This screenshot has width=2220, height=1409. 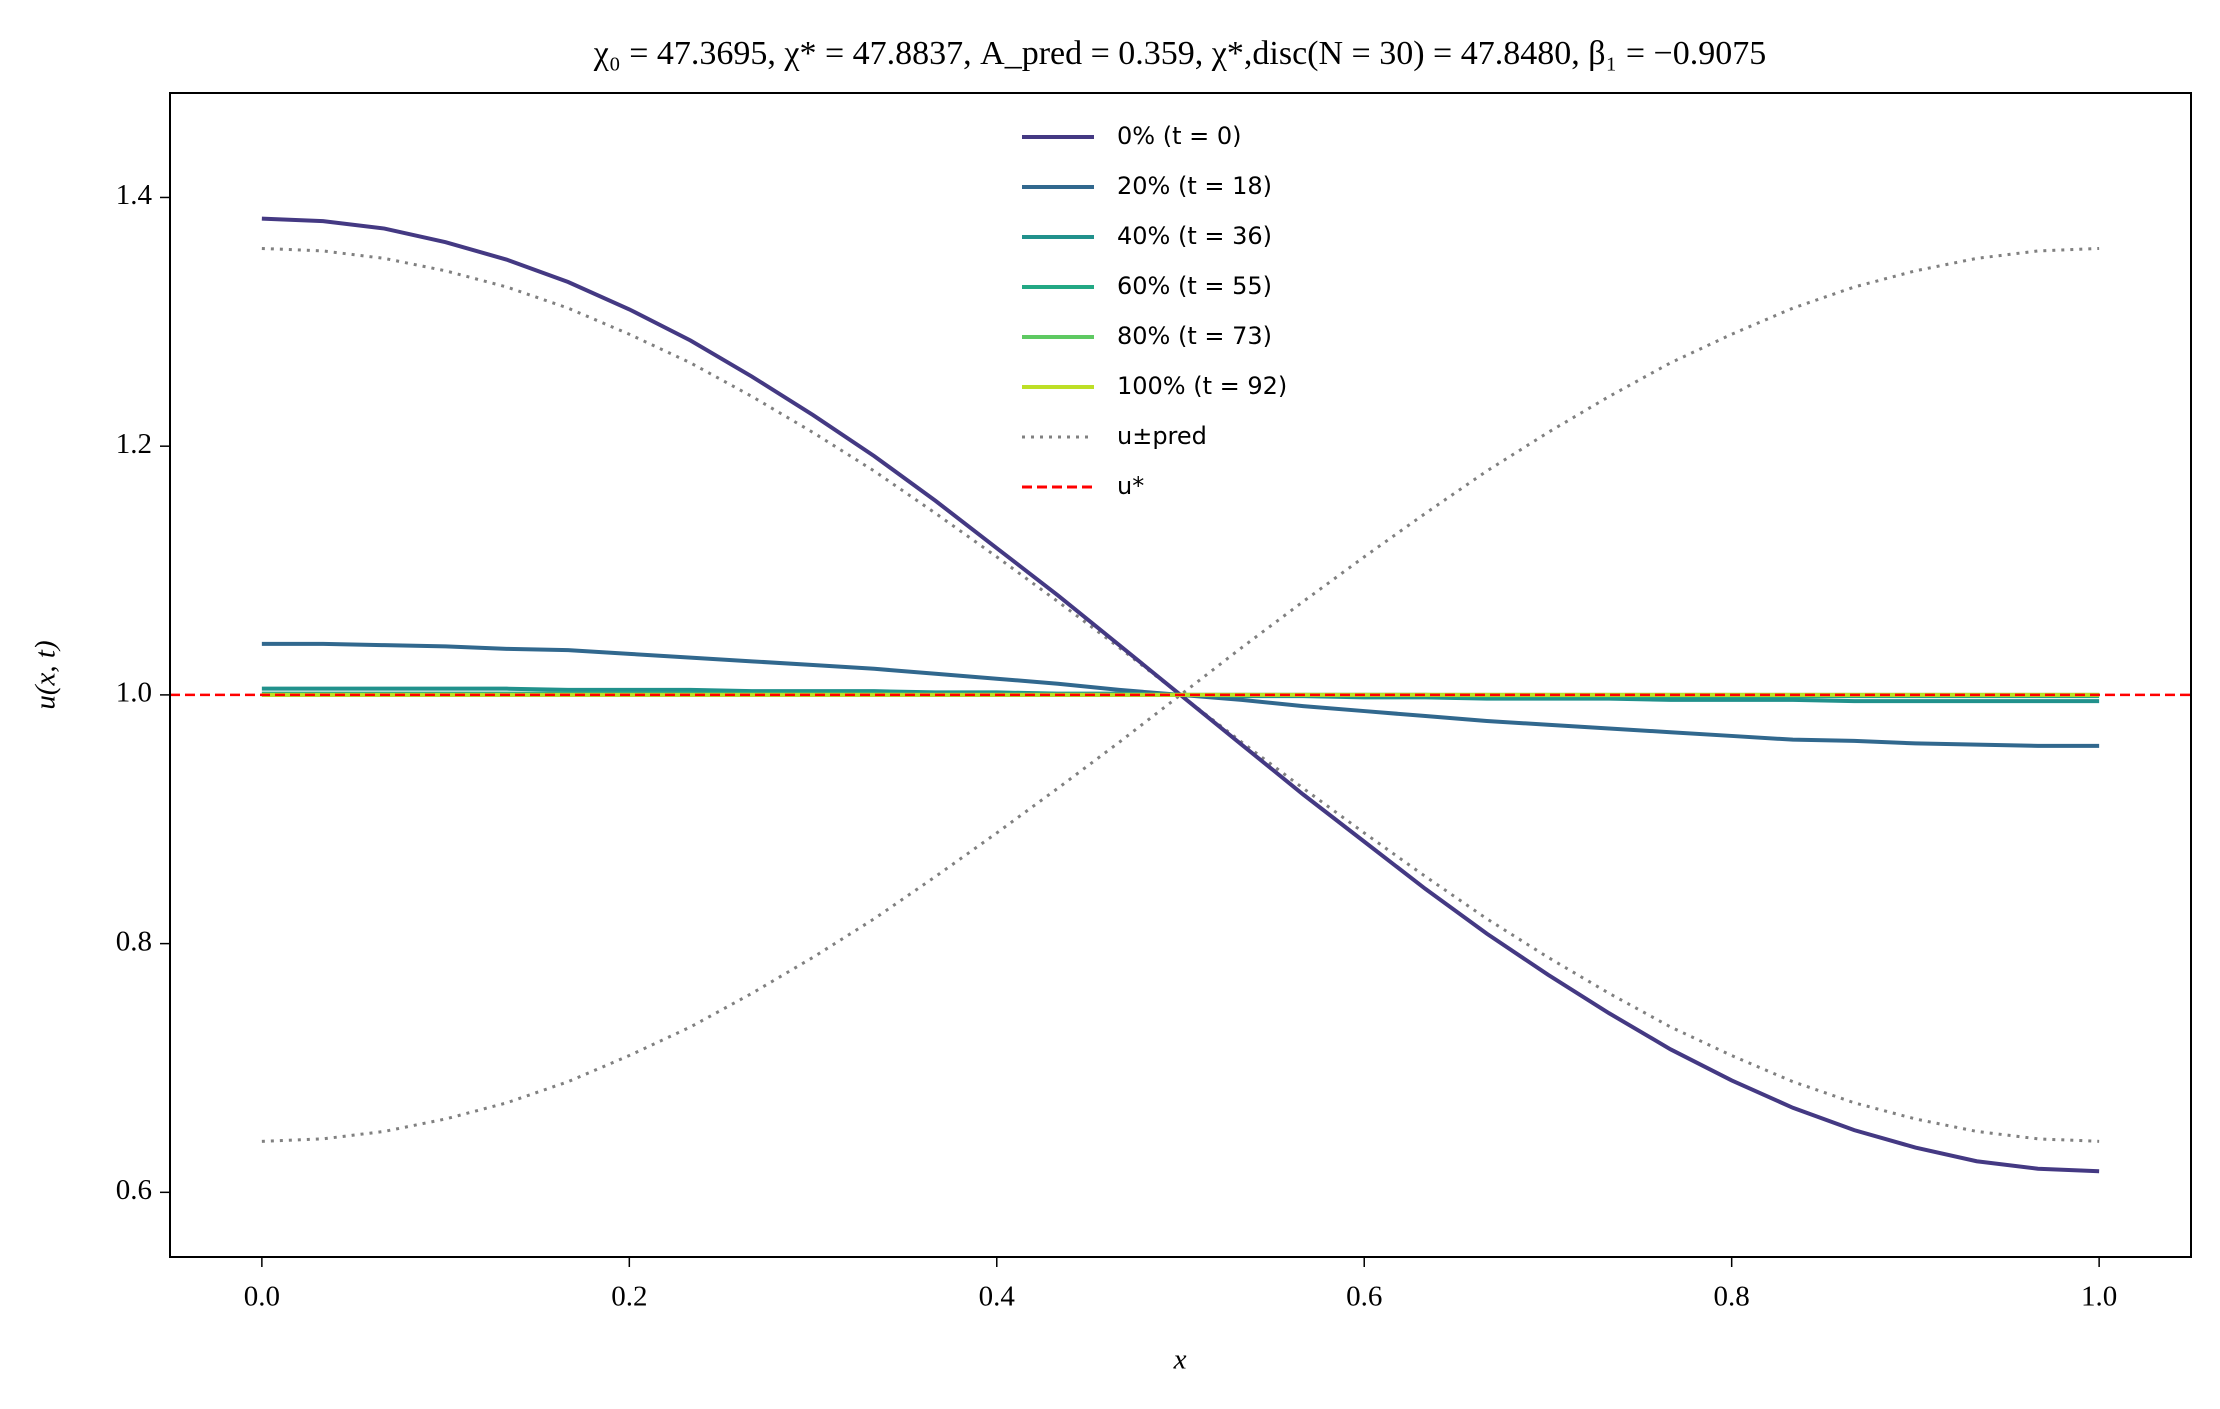 What do you see at coordinates (1202, 386) in the screenshot?
I see `legend-label: 100% (t = 92)` at bounding box center [1202, 386].